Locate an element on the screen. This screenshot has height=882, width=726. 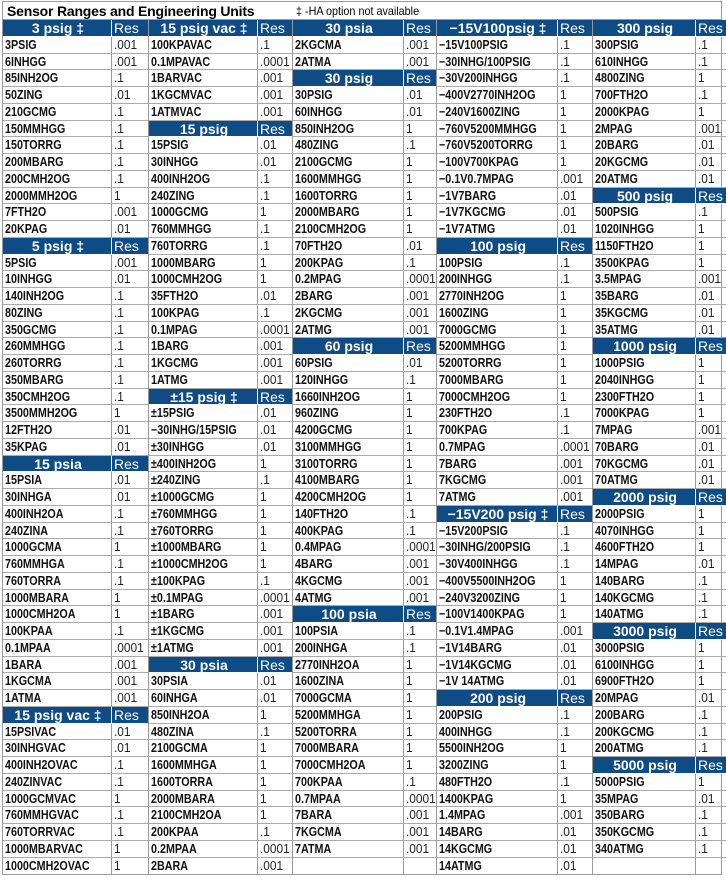
unit-code-cell: 0.2MPAG is located at coordinates (348, 279).